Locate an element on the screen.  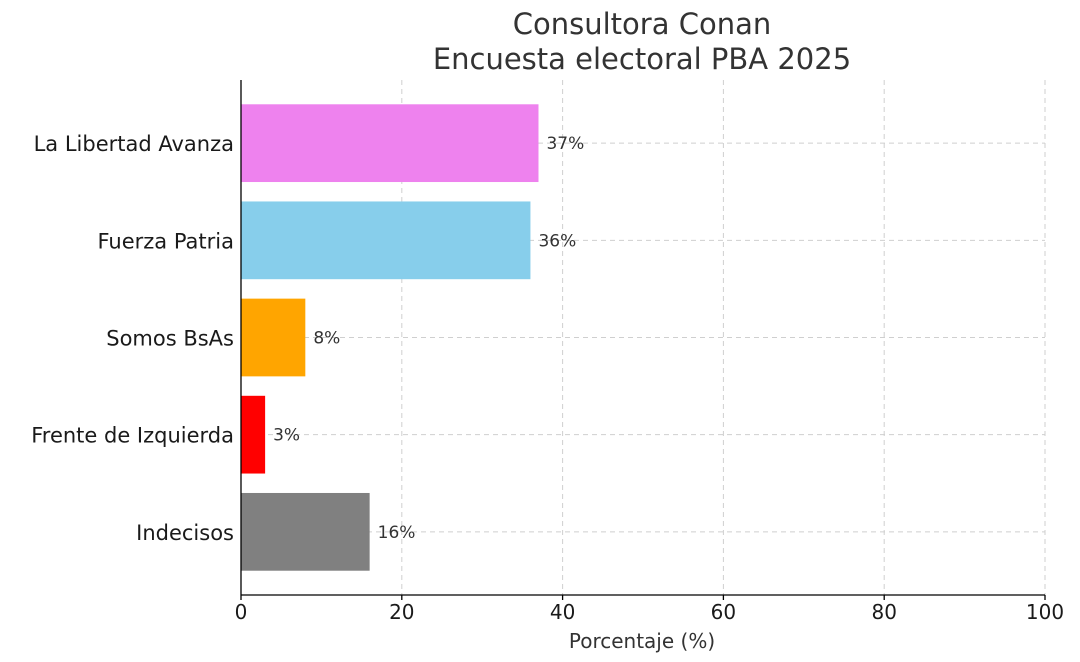
x-tick-label: 40 is located at coordinates (562, 612).